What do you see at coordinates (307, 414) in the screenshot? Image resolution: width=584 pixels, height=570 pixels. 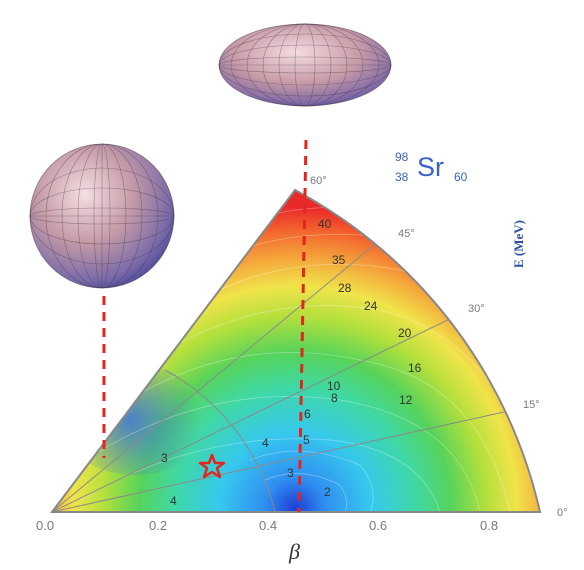 I see `contour-label: 6` at bounding box center [307, 414].